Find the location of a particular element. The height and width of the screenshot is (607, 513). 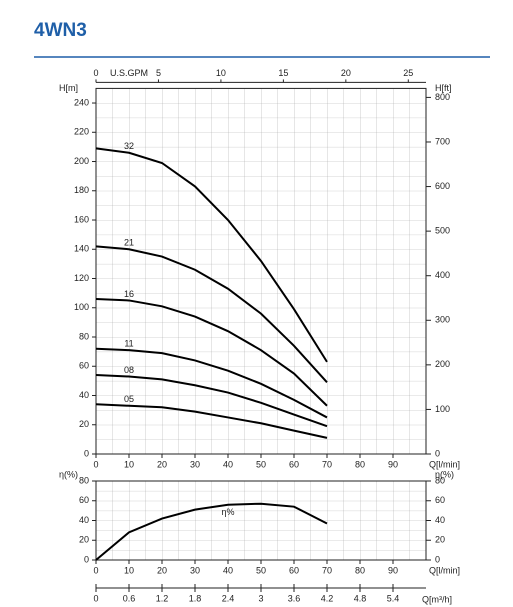

grid is located at coordinates (261, 520).